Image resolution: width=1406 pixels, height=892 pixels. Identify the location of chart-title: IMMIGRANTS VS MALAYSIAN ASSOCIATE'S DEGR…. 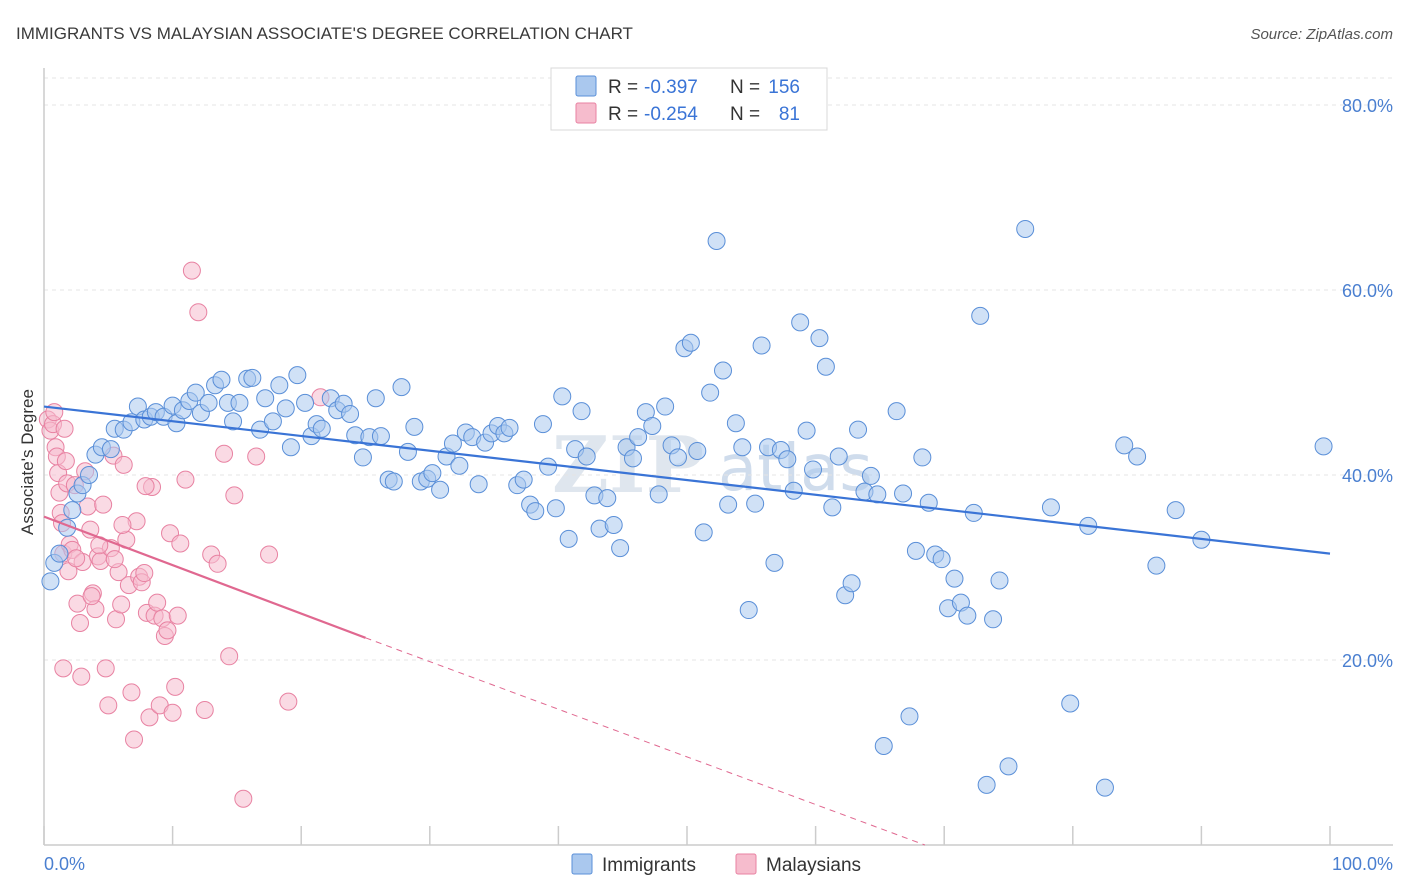
(324, 33).